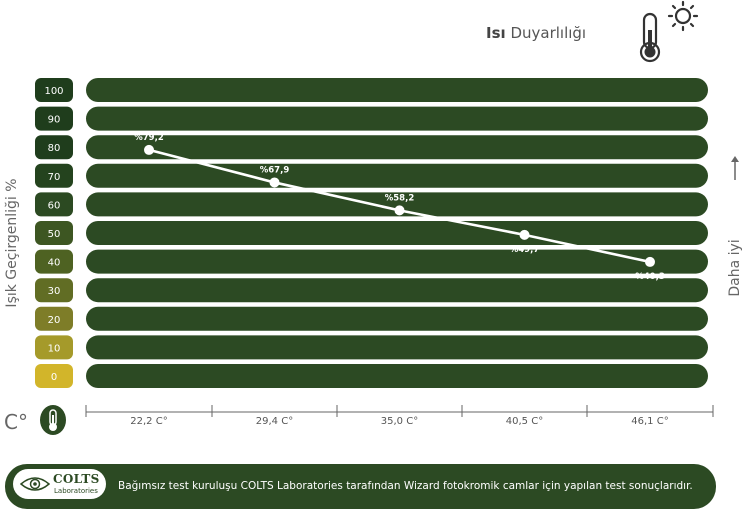 Image resolution: width=745 pixels, height=509 pixels. What do you see at coordinates (275, 170) in the screenshot?
I see `data-label: %67,9` at bounding box center [275, 170].